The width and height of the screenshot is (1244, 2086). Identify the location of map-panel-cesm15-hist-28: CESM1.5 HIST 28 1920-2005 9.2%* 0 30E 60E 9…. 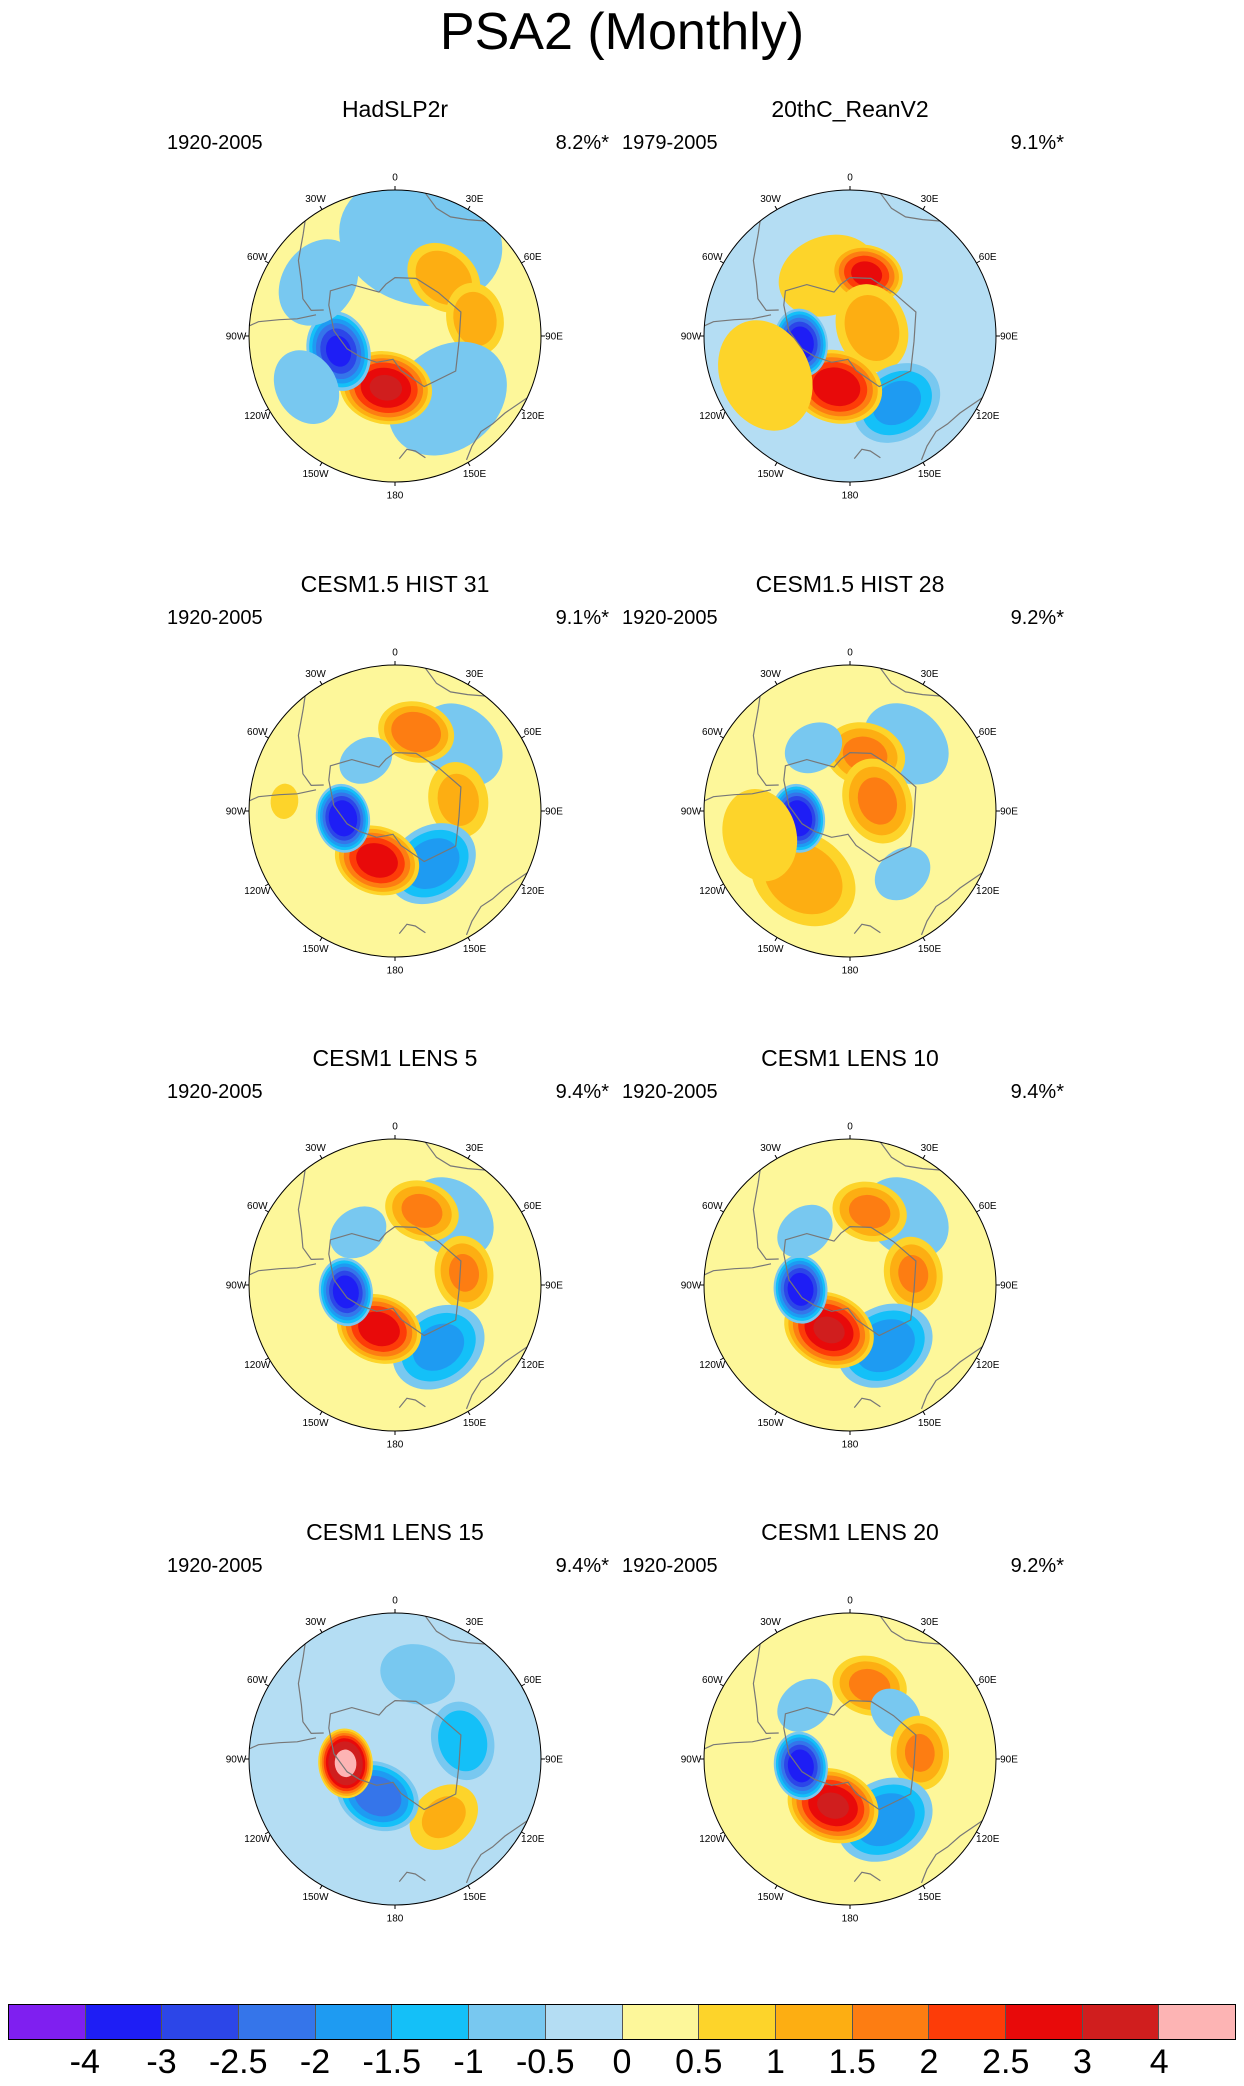
(850, 791).